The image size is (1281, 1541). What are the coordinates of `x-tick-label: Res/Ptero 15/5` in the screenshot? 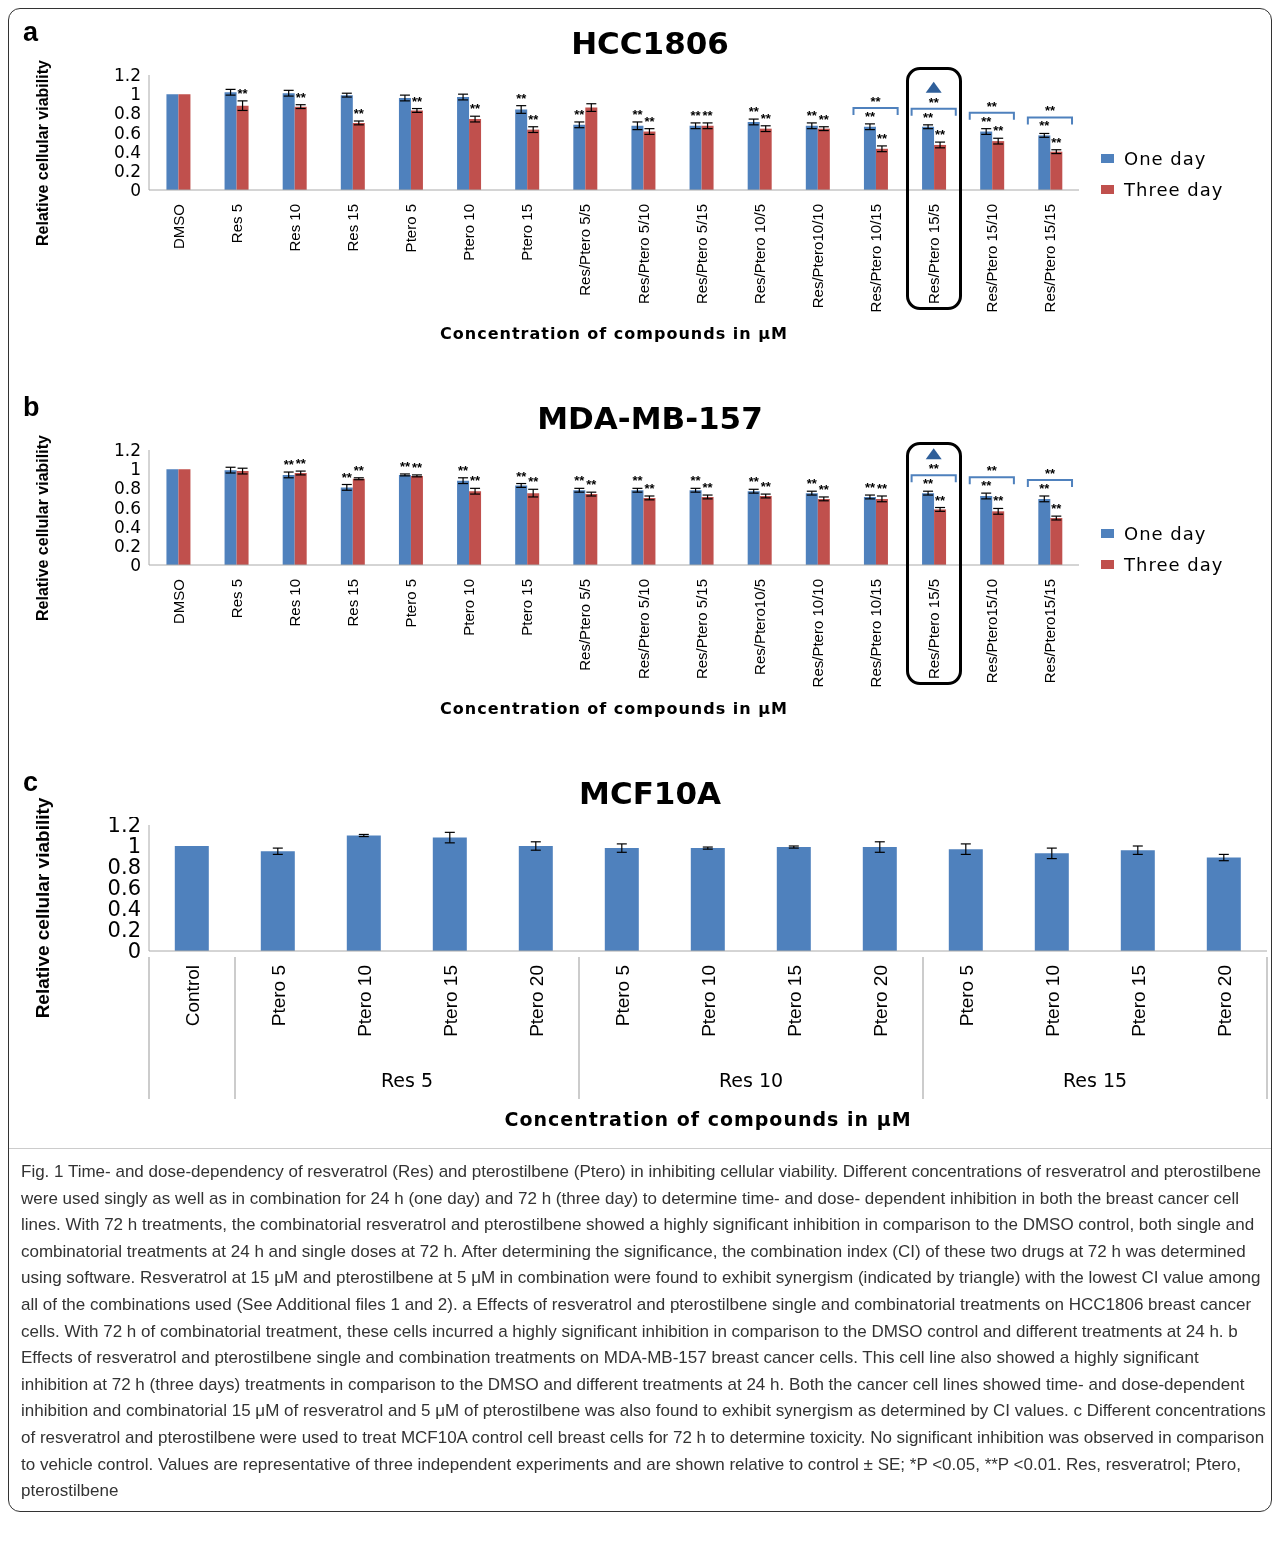 It's located at (934, 254).